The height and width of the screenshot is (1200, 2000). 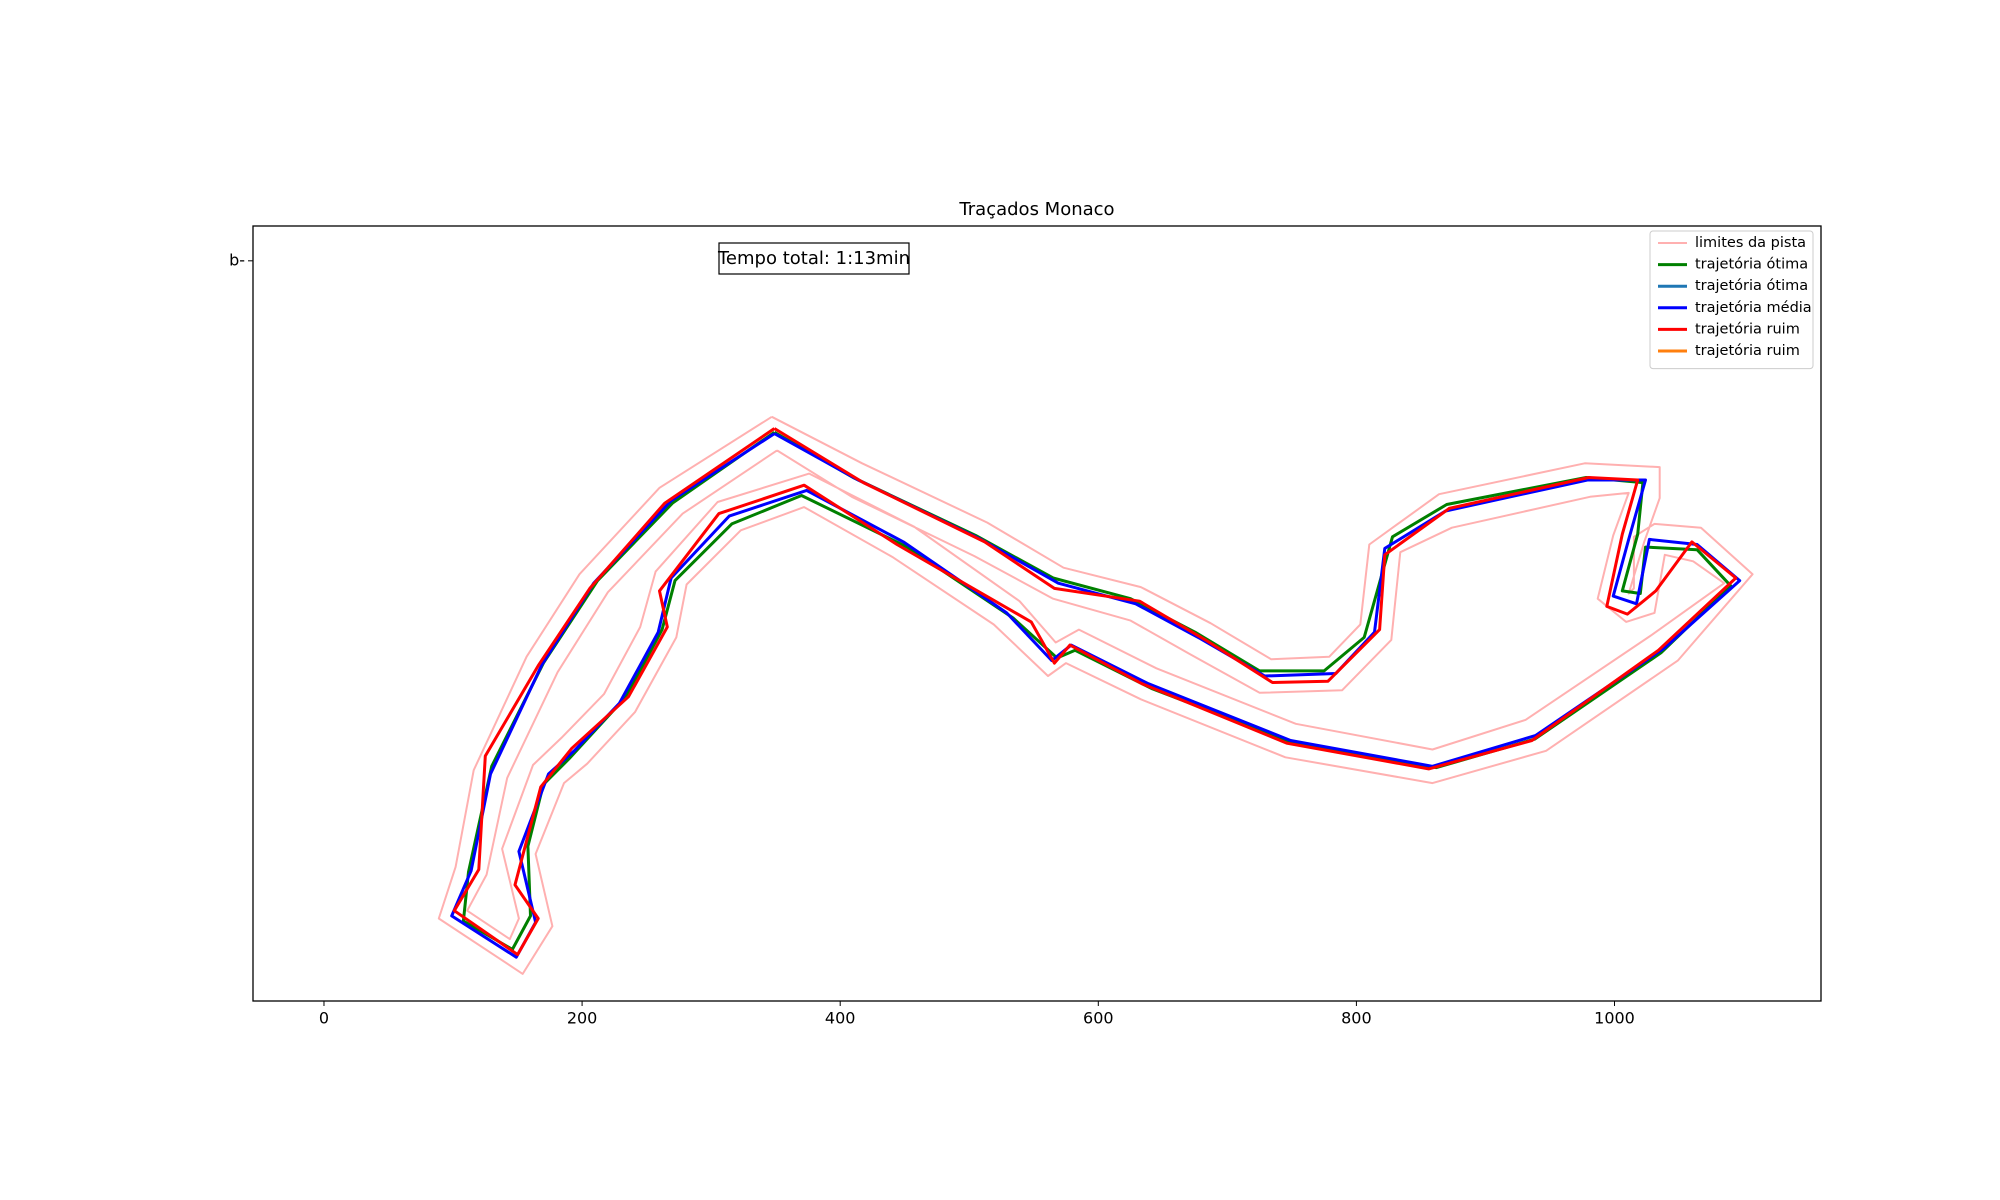 I want to click on x-tick-label: 800, so click(x=1356, y=1018).